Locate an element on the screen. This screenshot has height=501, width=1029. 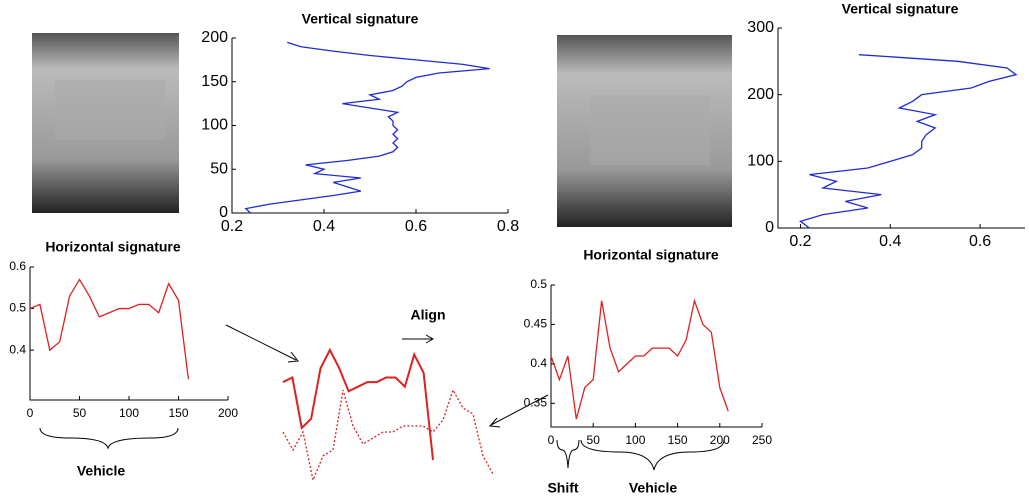
y-tick-label: 0.45 is located at coordinates (536, 324).